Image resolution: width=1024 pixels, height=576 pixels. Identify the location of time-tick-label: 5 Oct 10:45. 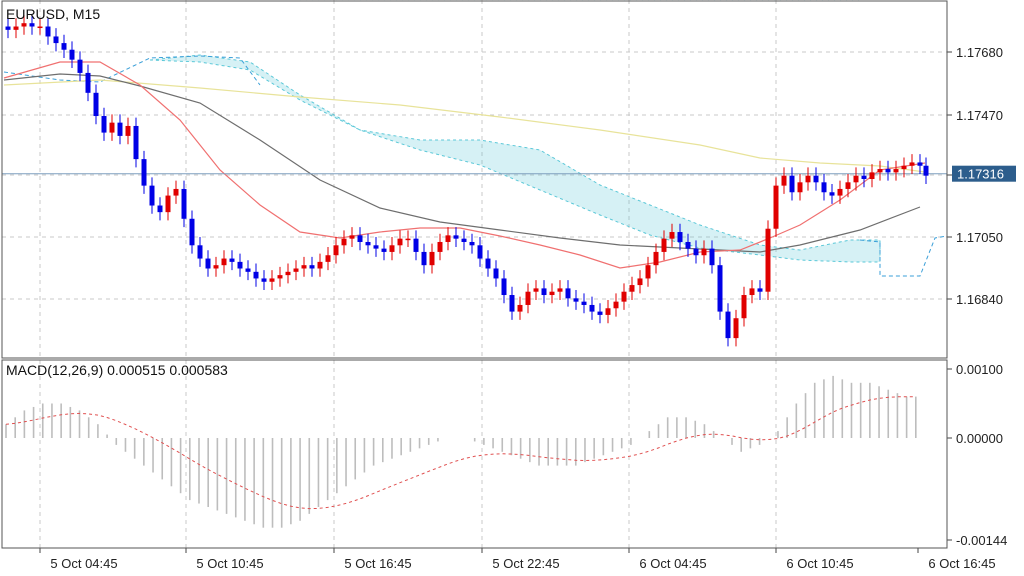
(229, 563).